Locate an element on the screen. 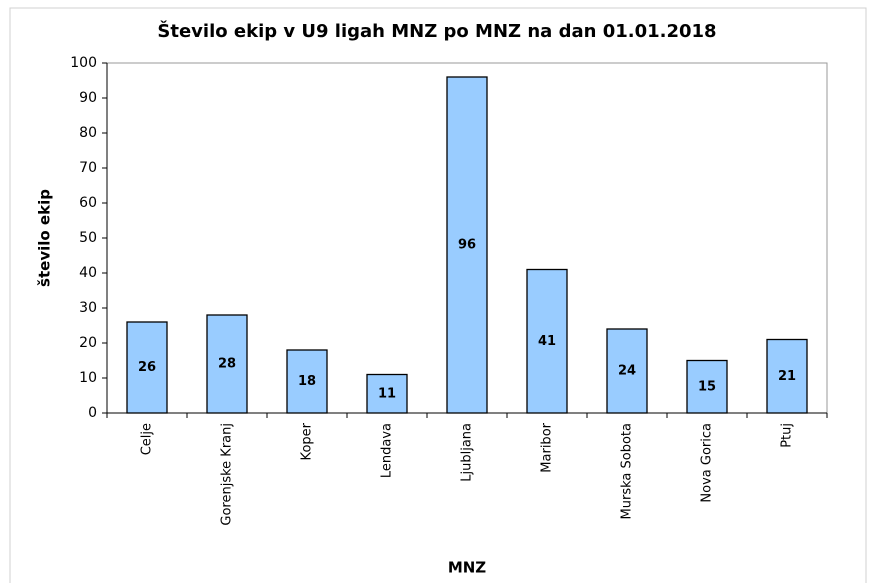 The height and width of the screenshot is (583, 874). y-axis-title: število ekip is located at coordinates (45, 238).